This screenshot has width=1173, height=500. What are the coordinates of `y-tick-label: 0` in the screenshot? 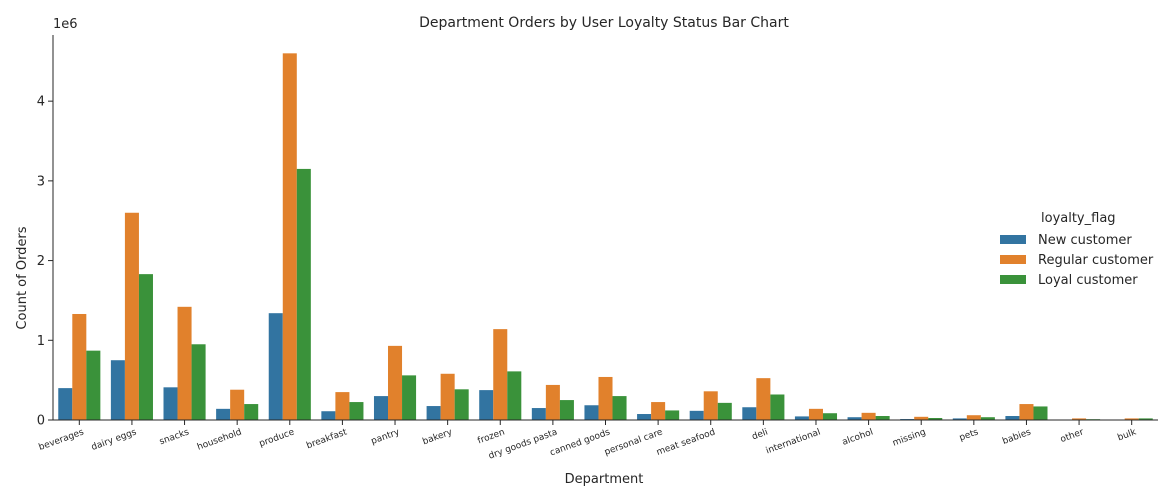 It's located at (41, 421).